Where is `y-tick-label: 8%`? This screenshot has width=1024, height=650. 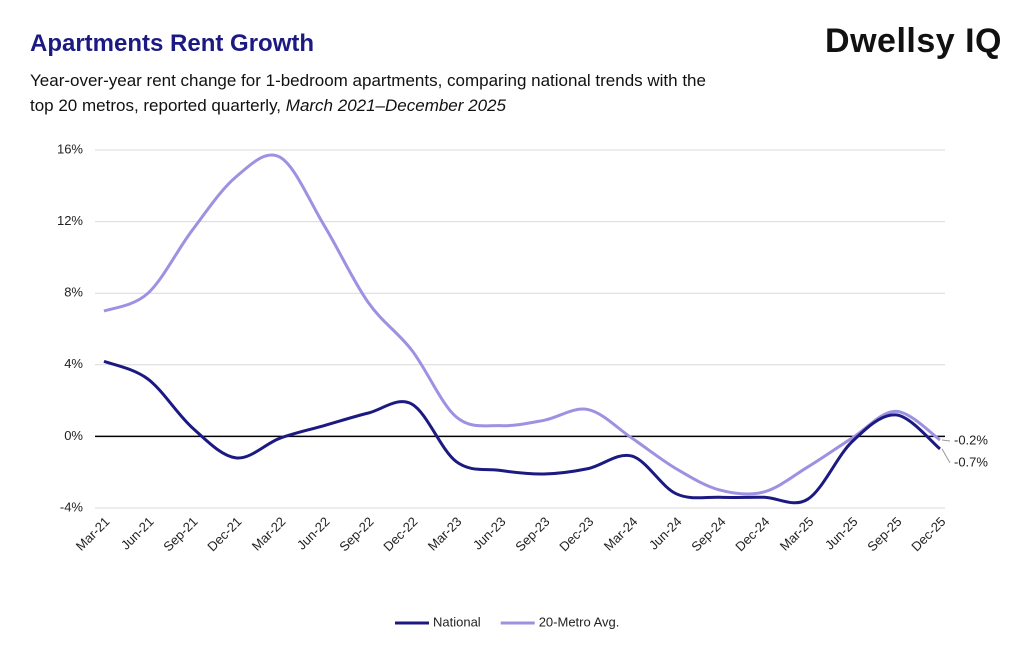
y-tick-label: 8% is located at coordinates (73, 292).